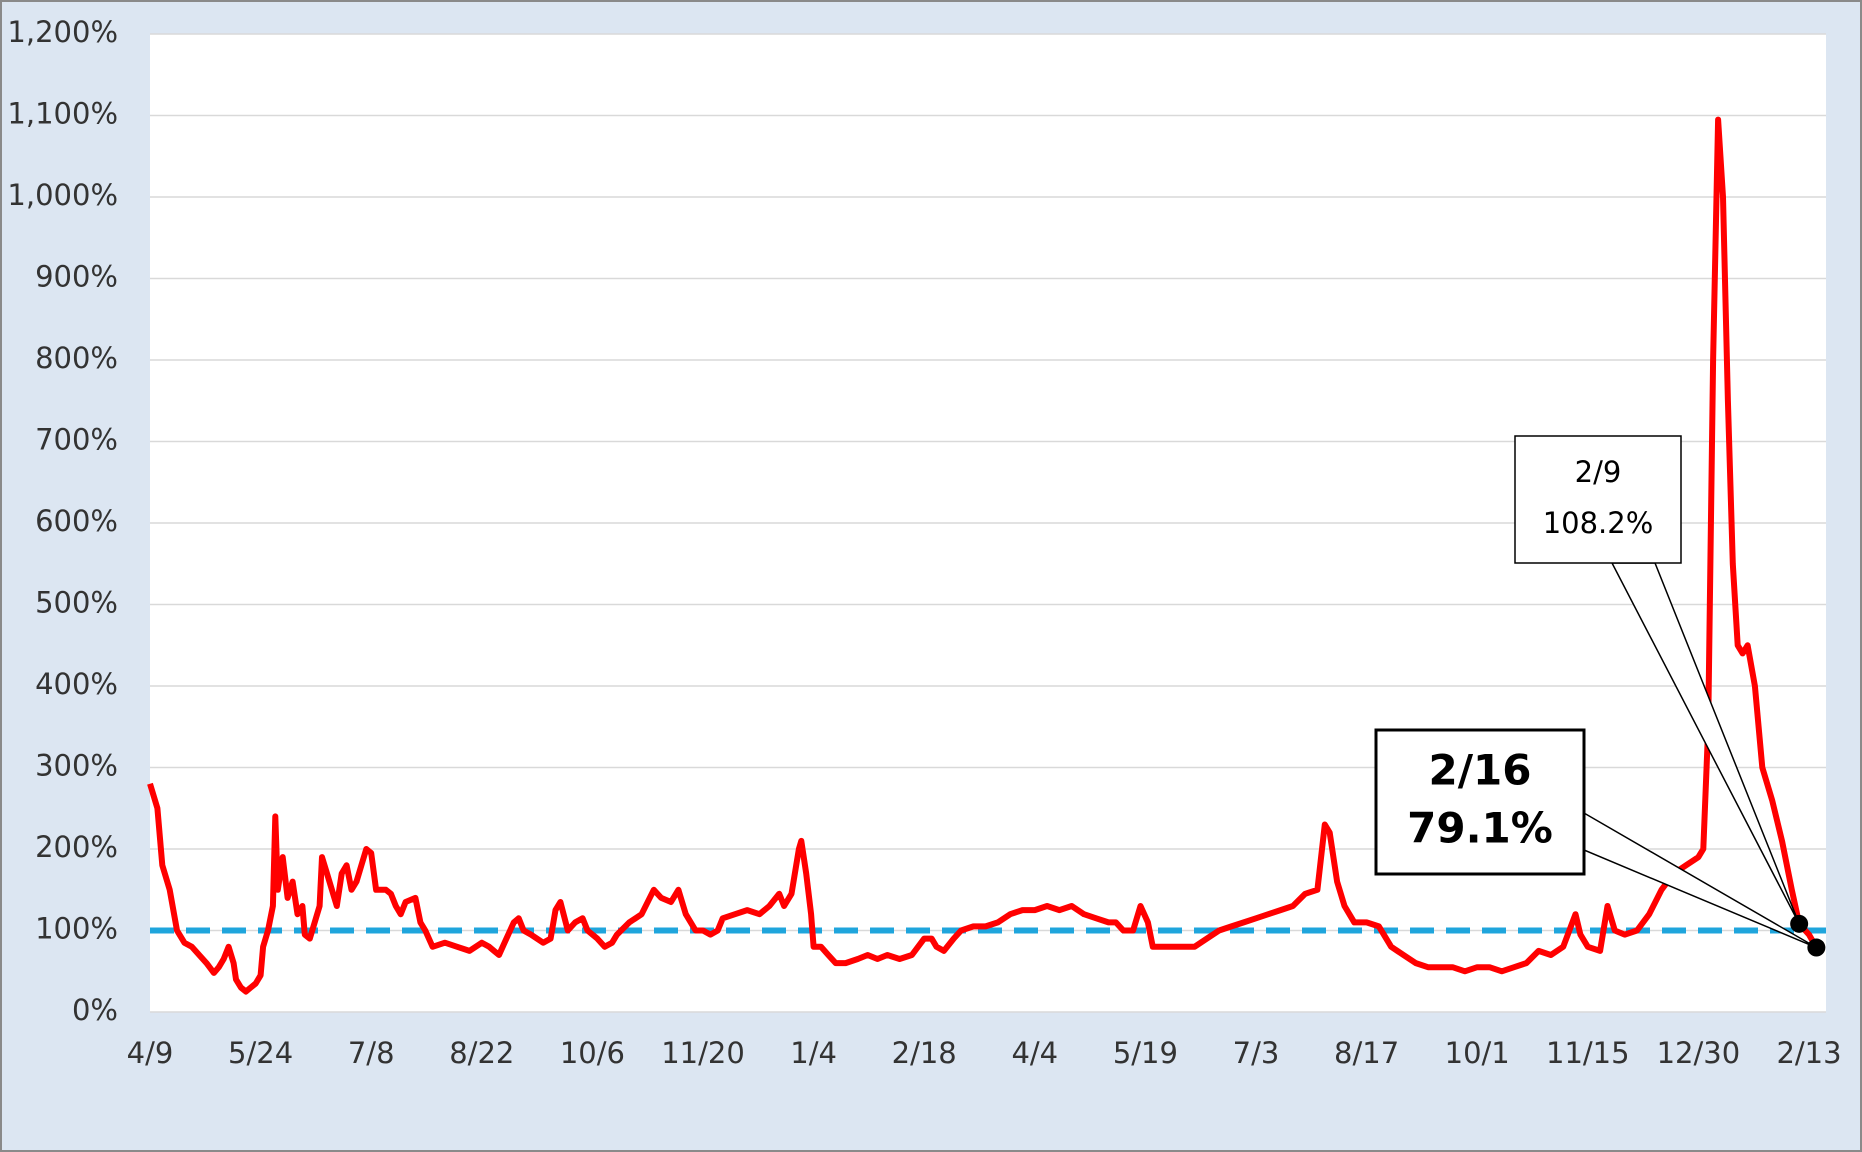 This screenshot has width=1862, height=1152. What do you see at coordinates (1366, 1053) in the screenshot?
I see `x-tick-label: 8/17` at bounding box center [1366, 1053].